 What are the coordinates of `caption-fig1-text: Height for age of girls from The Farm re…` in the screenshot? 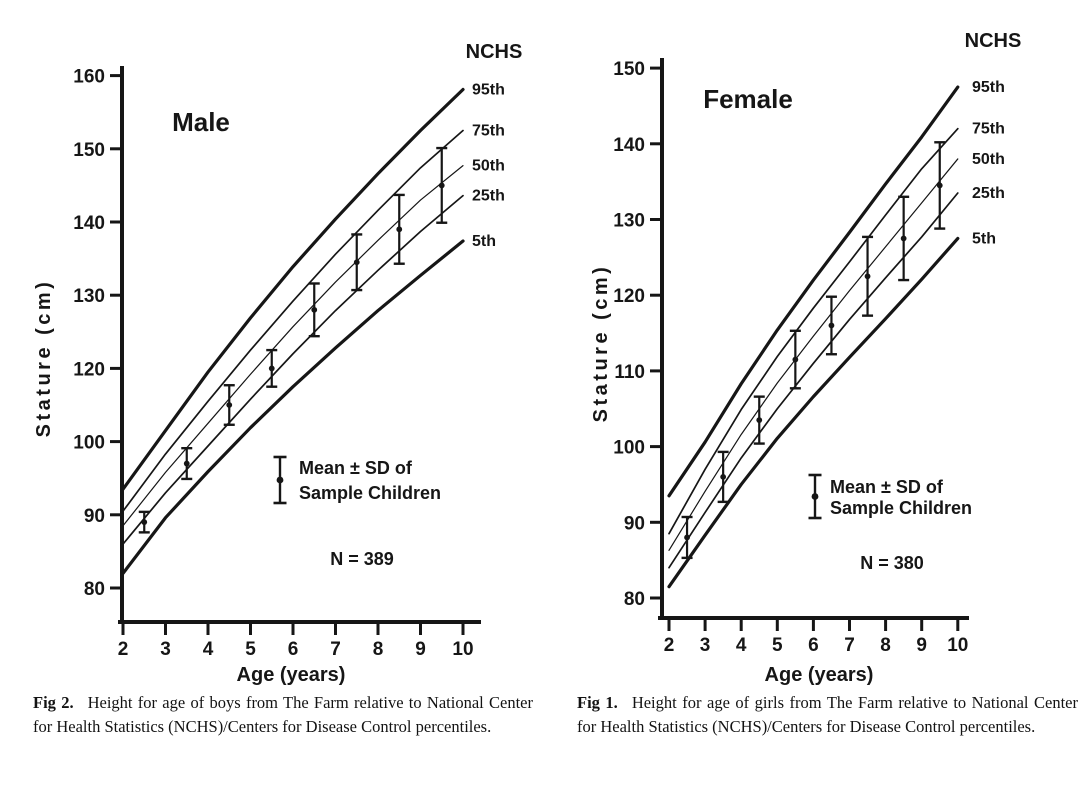 It's located at (827, 714).